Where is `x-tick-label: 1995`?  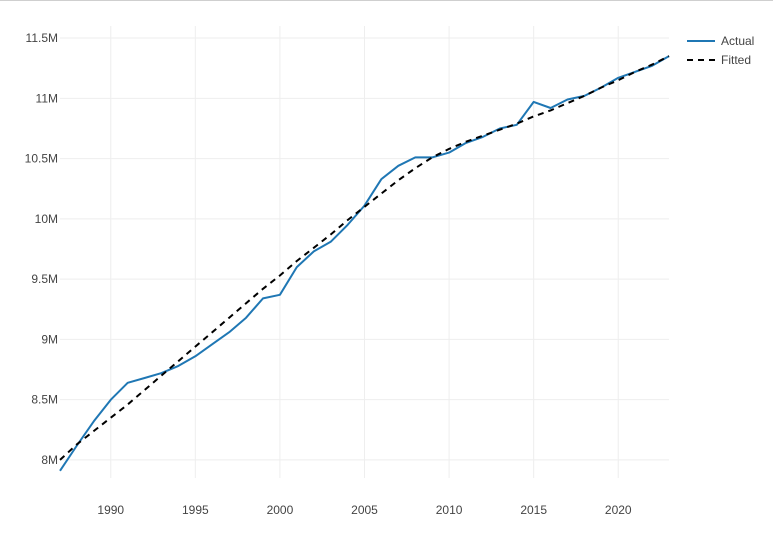 x-tick-label: 1995 is located at coordinates (195, 510).